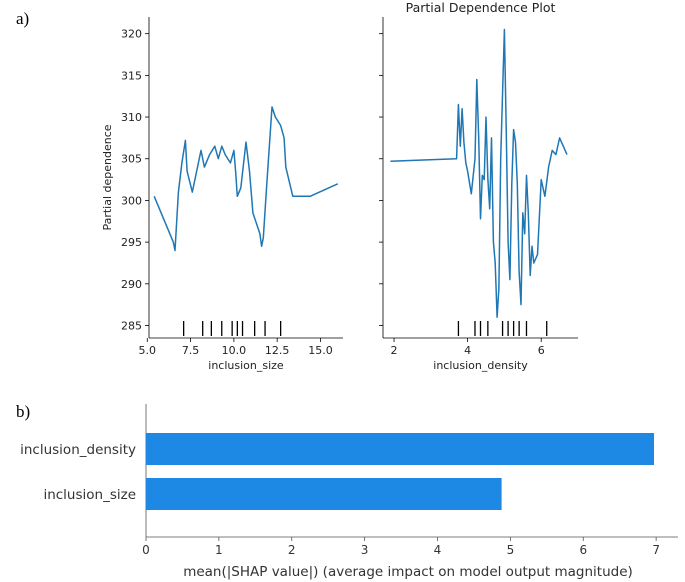 The height and width of the screenshot is (582, 685). What do you see at coordinates (131, 159) in the screenshot?
I see `y-tick-label: 305` at bounding box center [131, 159].